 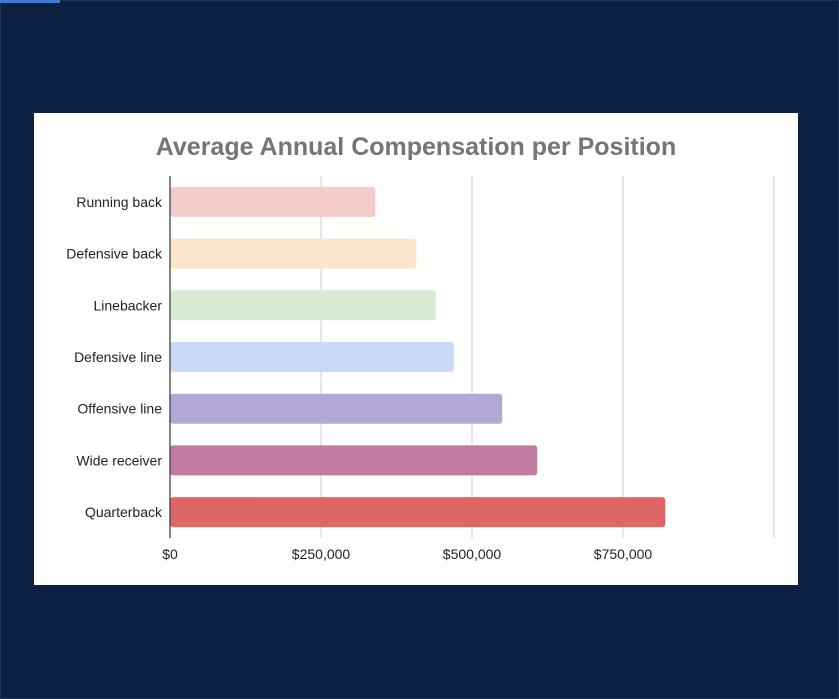 What do you see at coordinates (303, 305) in the screenshot?
I see `bar-linebacker` at bounding box center [303, 305].